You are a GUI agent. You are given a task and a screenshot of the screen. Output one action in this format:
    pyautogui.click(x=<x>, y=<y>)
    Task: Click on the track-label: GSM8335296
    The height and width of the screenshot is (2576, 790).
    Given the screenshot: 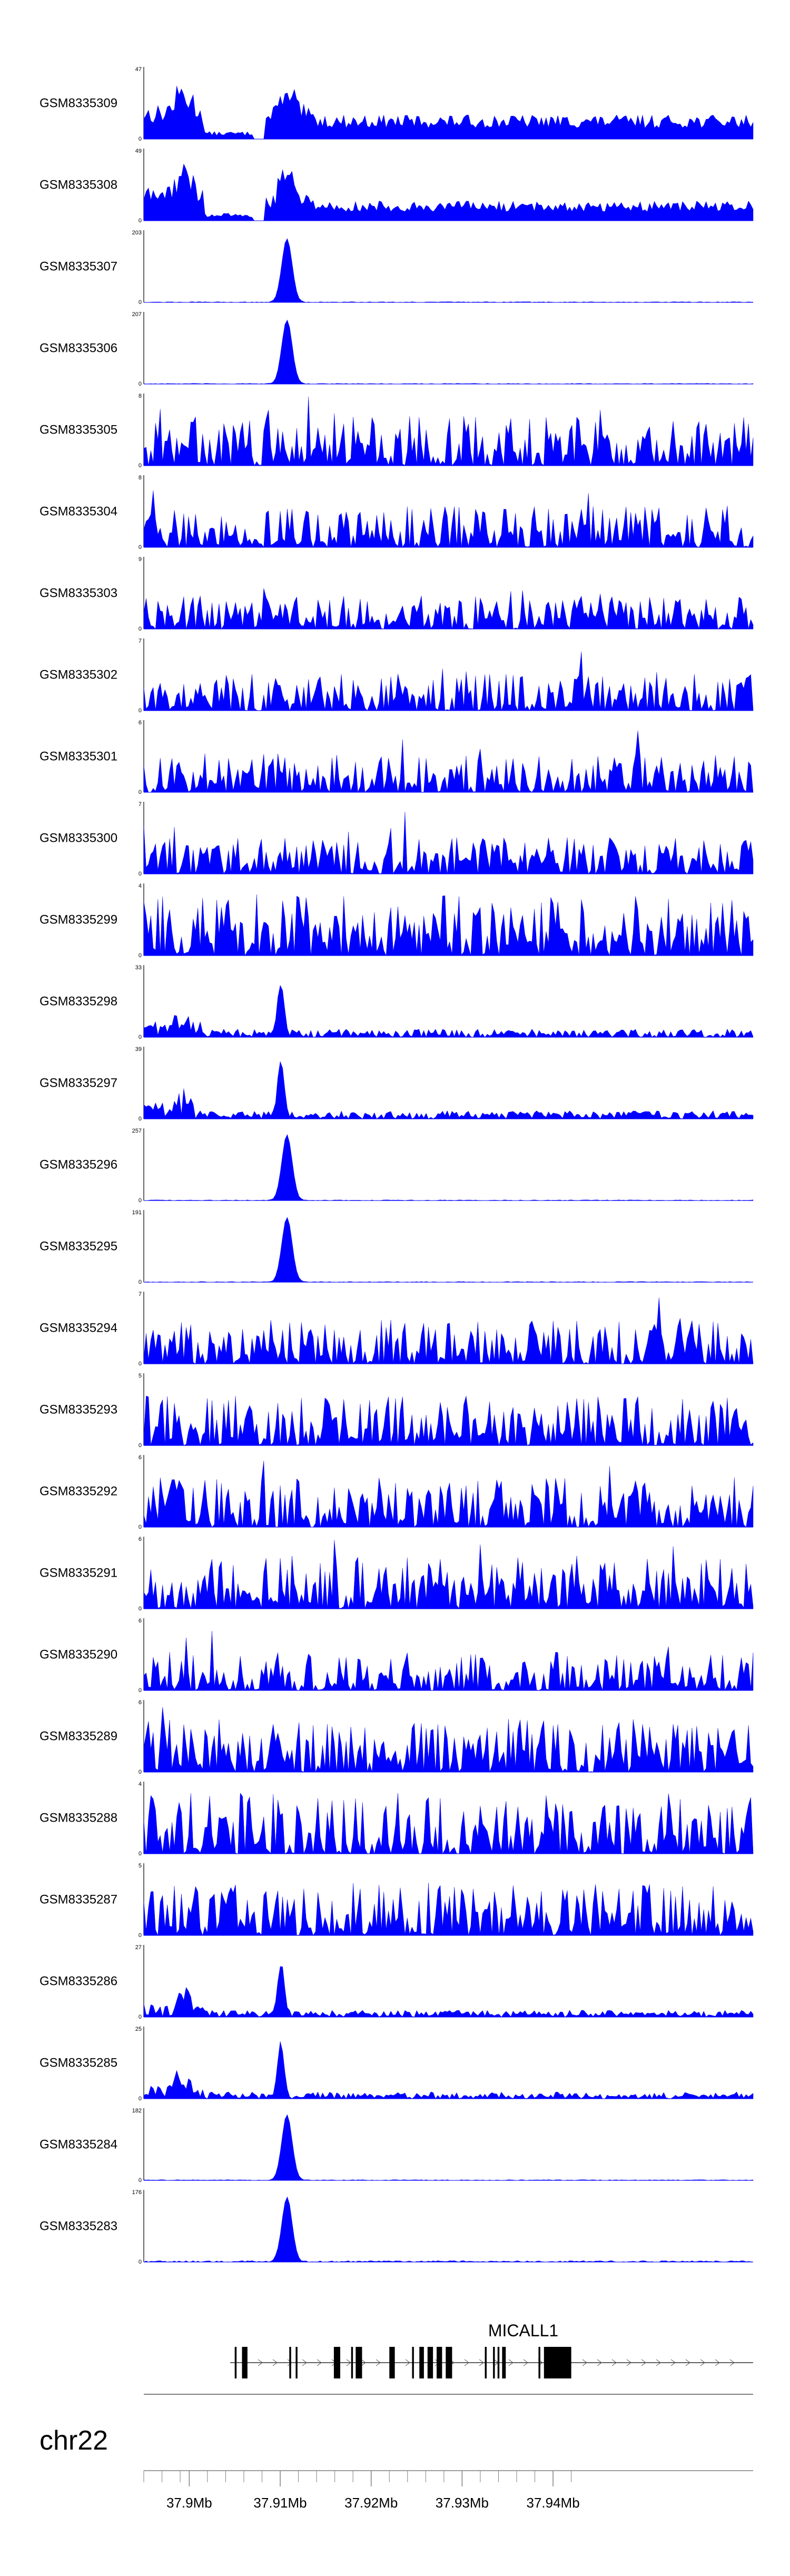 What is the action you would take?
    pyautogui.click(x=78, y=1165)
    